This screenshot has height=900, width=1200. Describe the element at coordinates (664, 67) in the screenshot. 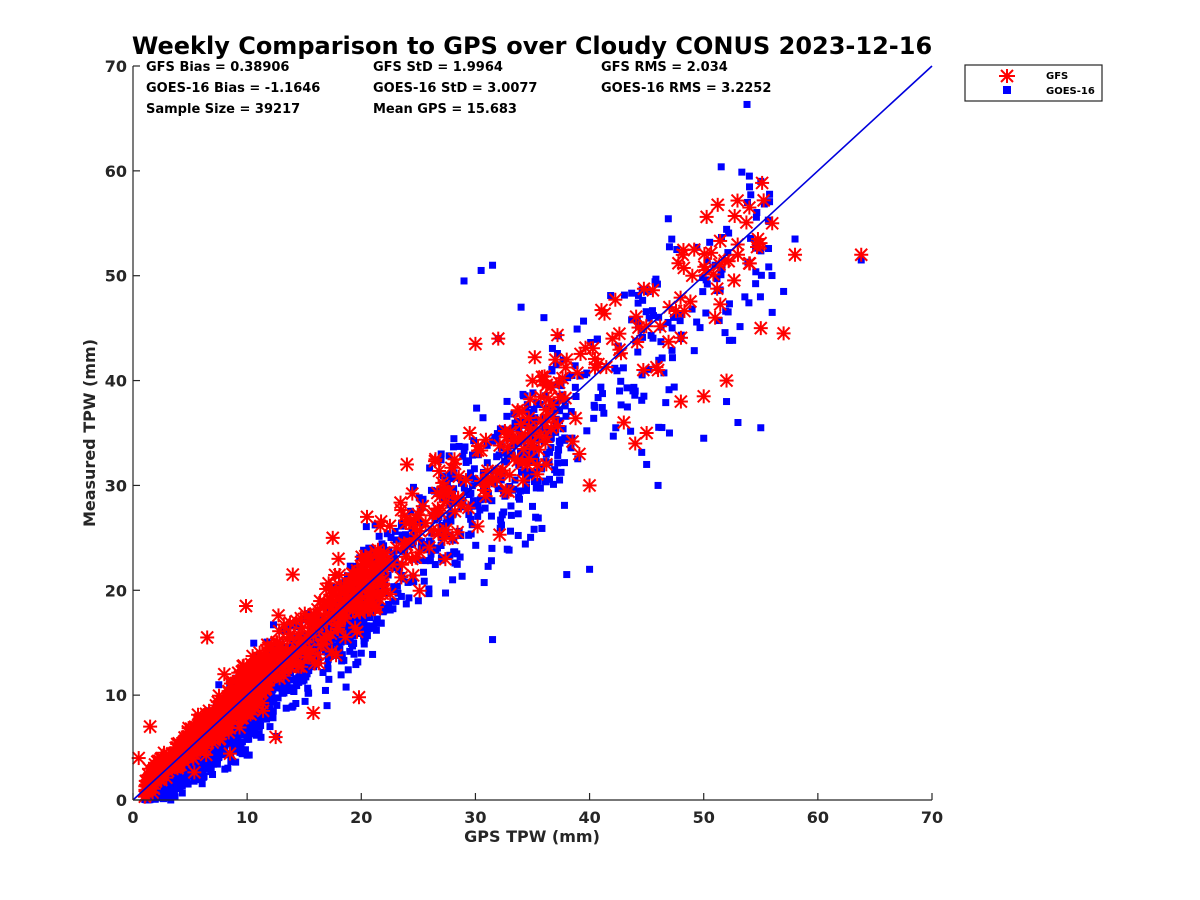

I see `statistic-text: GFS RMS = 2.034` at that location.